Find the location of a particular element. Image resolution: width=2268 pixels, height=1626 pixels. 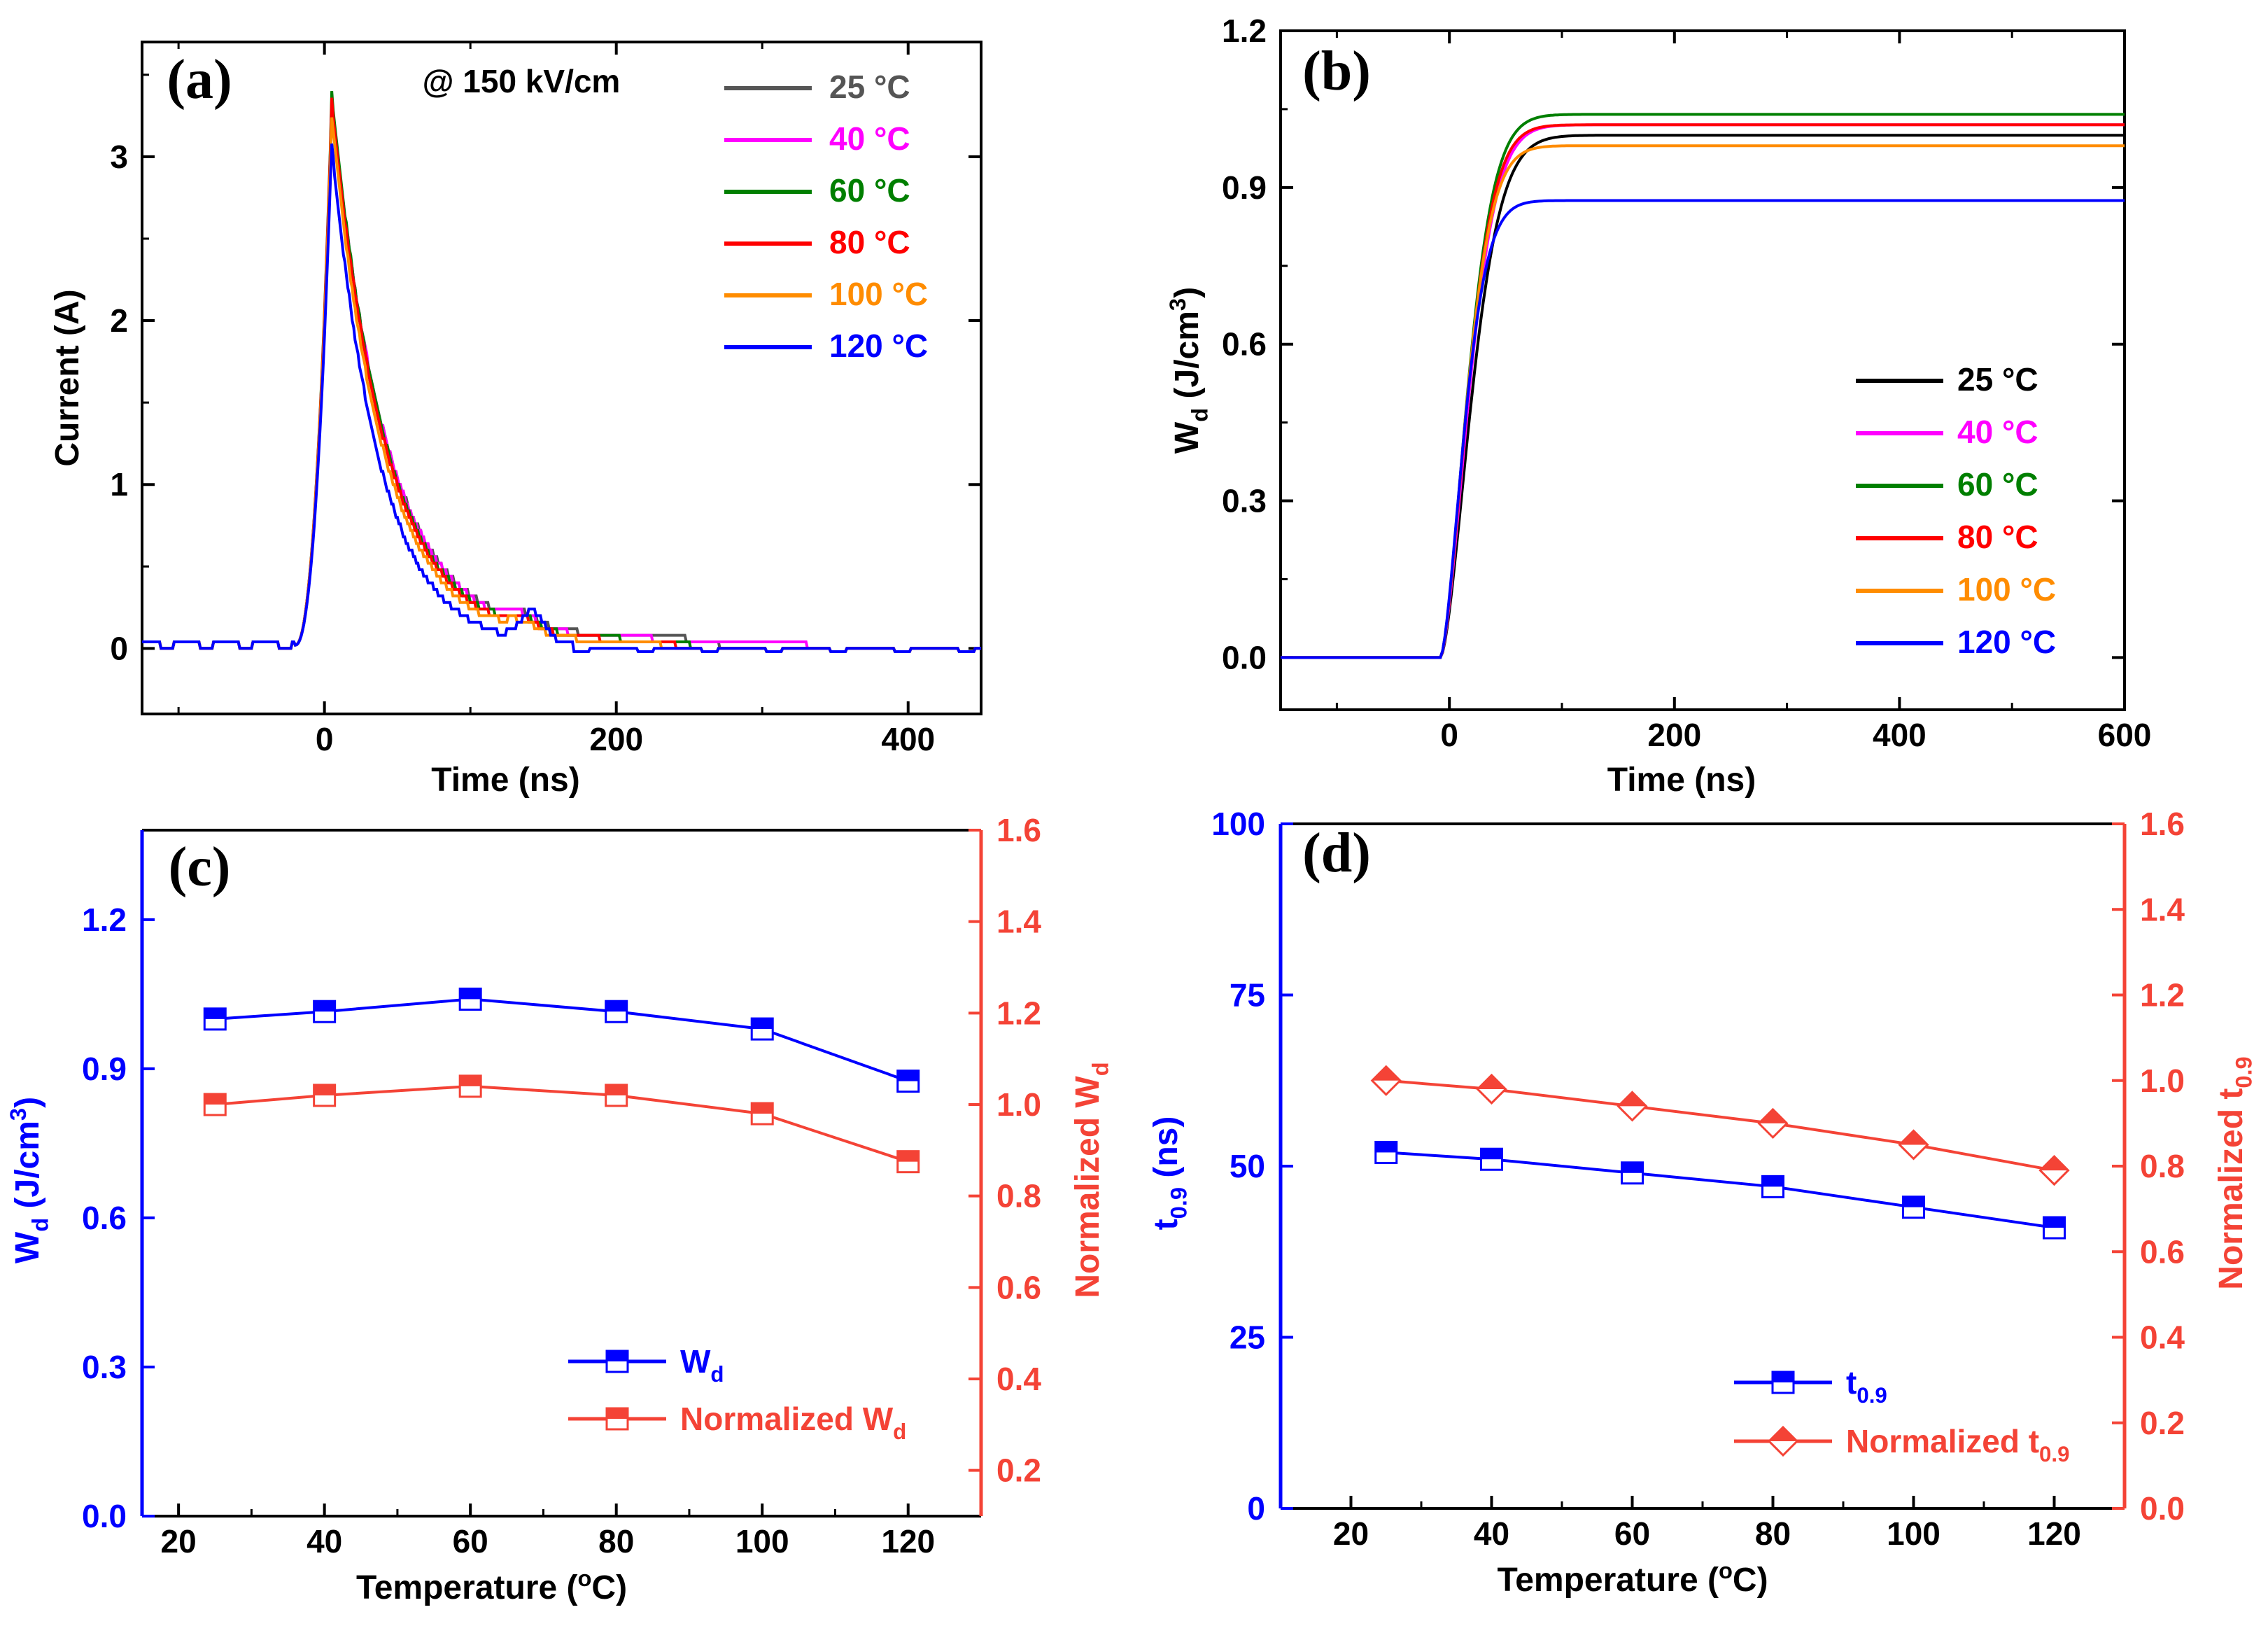

y-axis-label-left: t0.9 (ns) is located at coordinates (1169, 1174).